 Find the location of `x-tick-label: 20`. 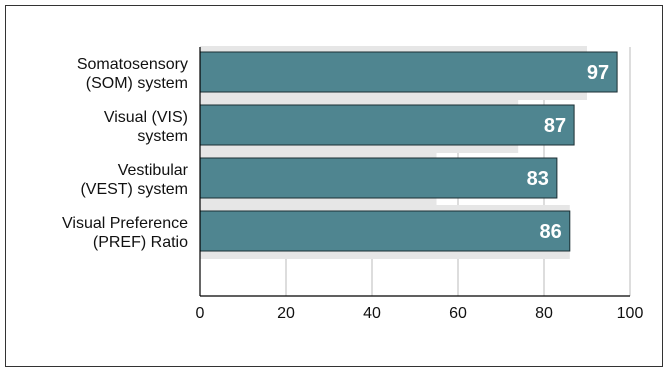

x-tick-label: 20 is located at coordinates (286, 313).